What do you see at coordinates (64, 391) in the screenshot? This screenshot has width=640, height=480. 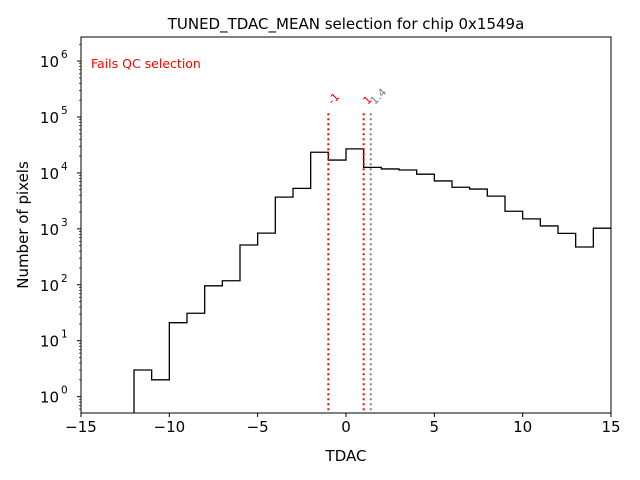 I see `y-tick-exponent: 0` at bounding box center [64, 391].